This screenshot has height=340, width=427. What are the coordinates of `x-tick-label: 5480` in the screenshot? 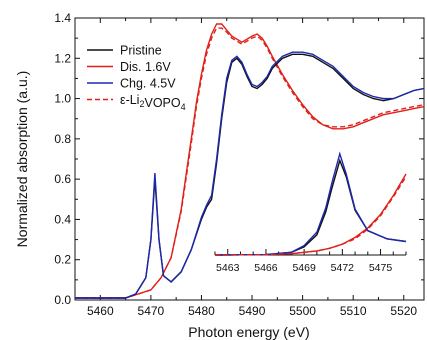 It's located at (201, 311).